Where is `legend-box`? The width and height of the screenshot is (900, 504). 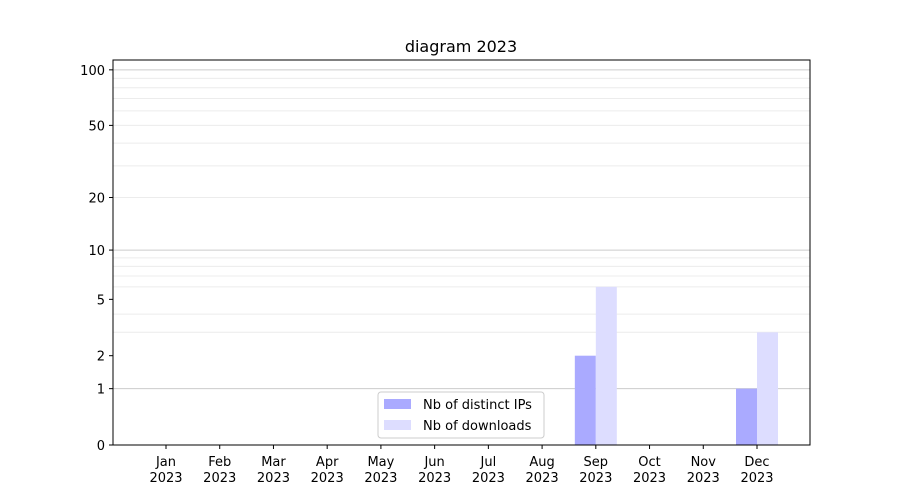
legend-box is located at coordinates (461, 415).